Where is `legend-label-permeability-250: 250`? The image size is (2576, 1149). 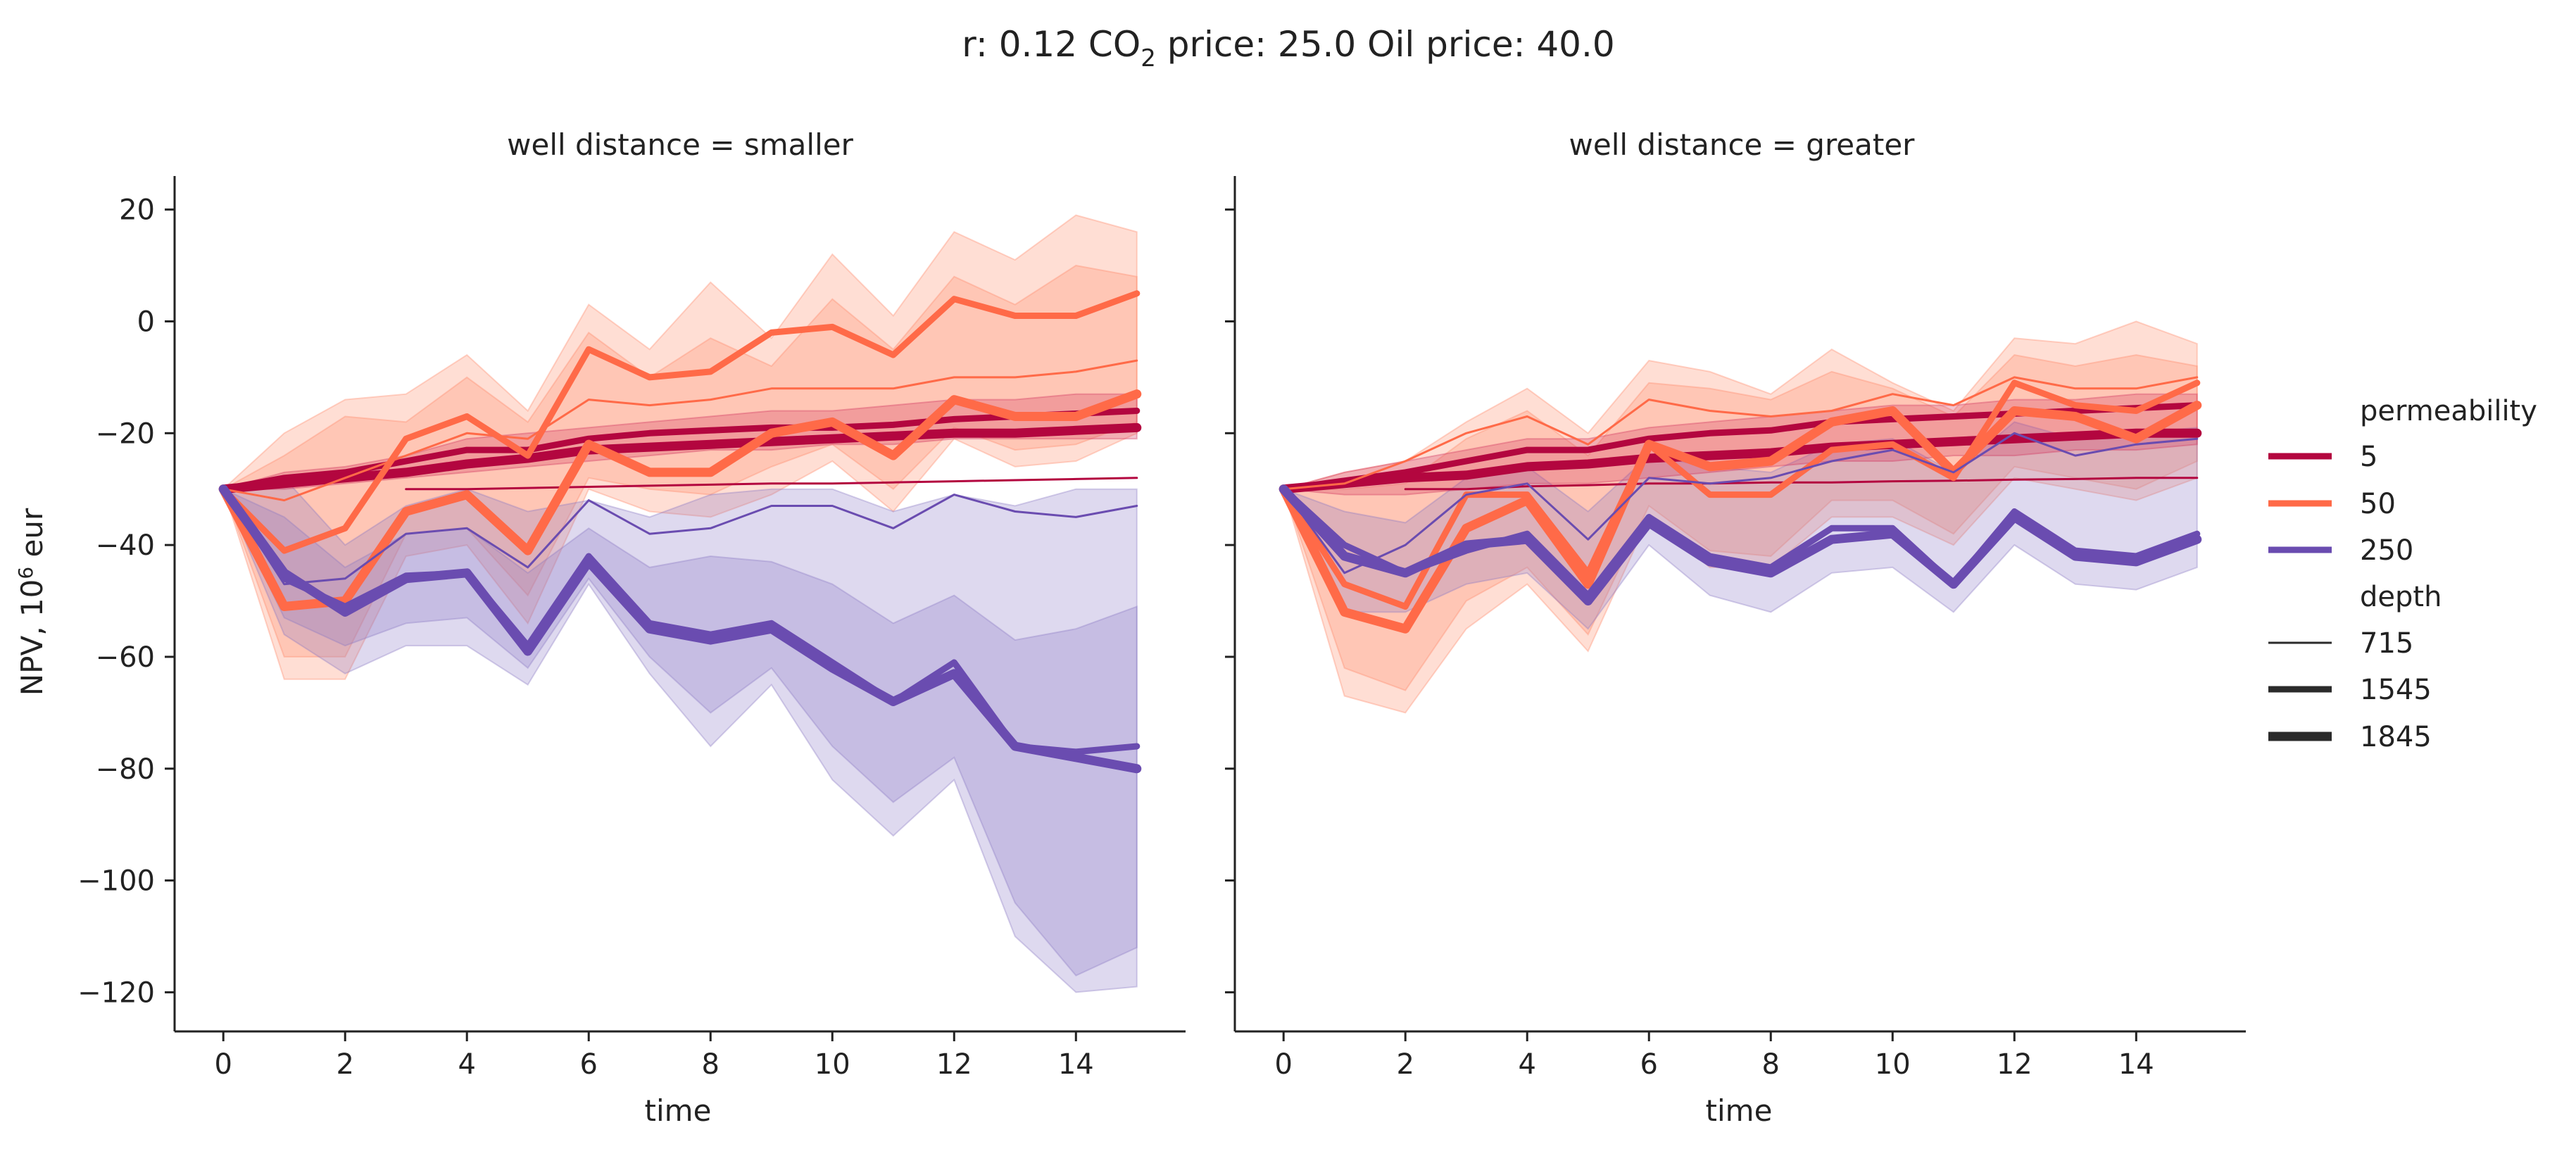 legend-label-permeability-250: 250 is located at coordinates (2386, 550).